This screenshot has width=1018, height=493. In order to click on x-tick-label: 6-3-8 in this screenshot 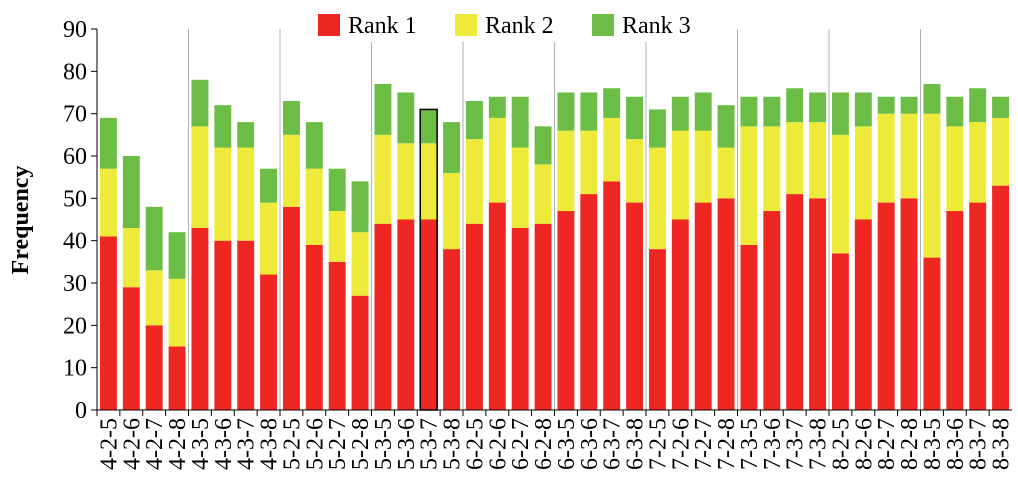, I will do `click(636, 444)`.